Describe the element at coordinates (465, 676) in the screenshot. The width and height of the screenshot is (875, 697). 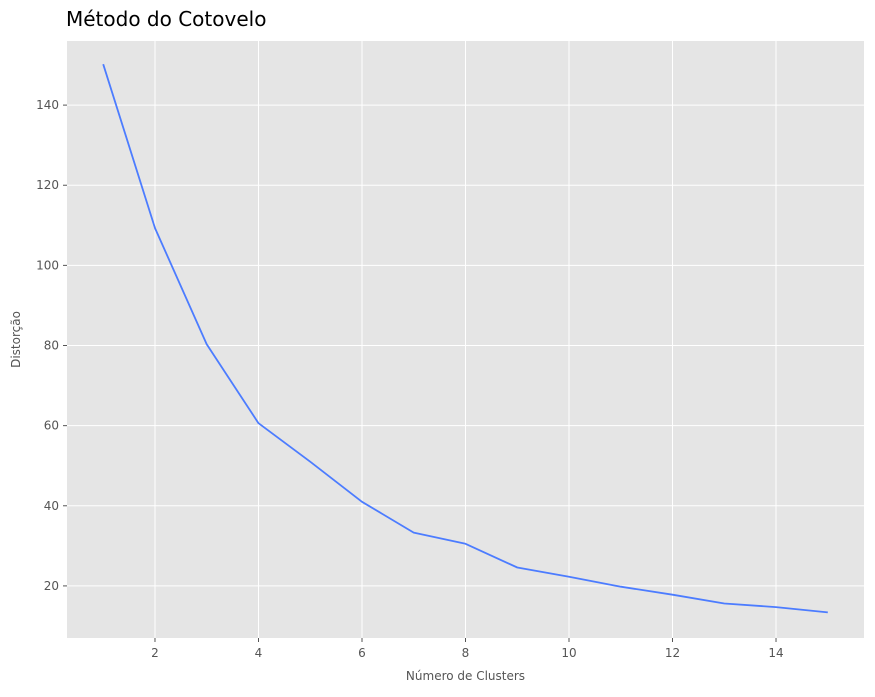
I see `x-axis-label: Número de Clusters` at that location.